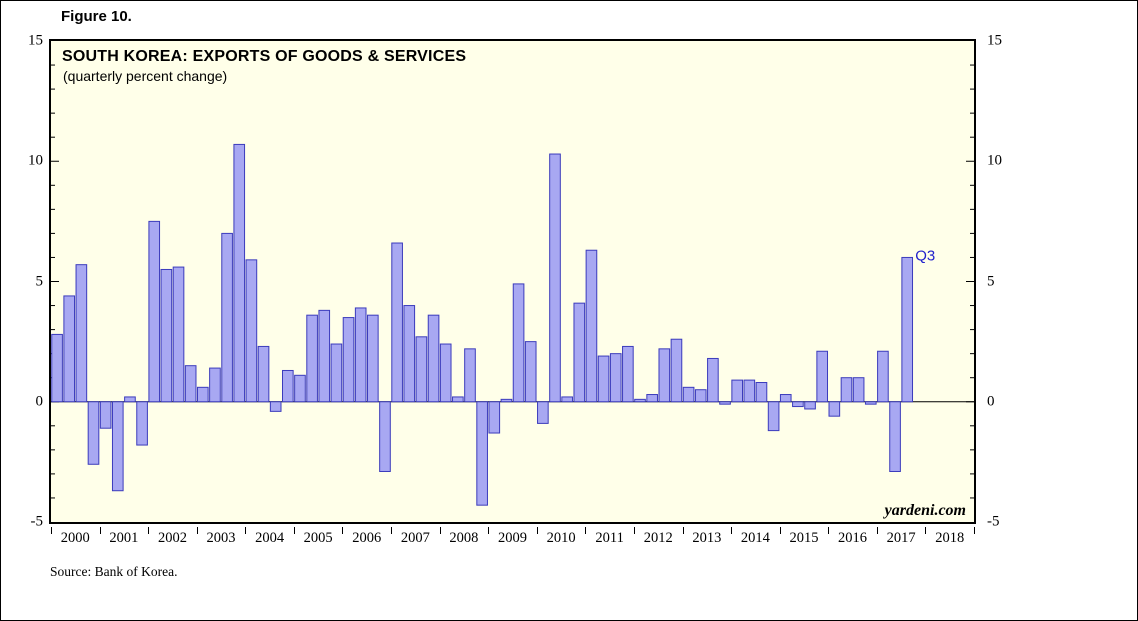  Describe the element at coordinates (652, 398) in the screenshot. I see `bar-2012Q2` at that location.